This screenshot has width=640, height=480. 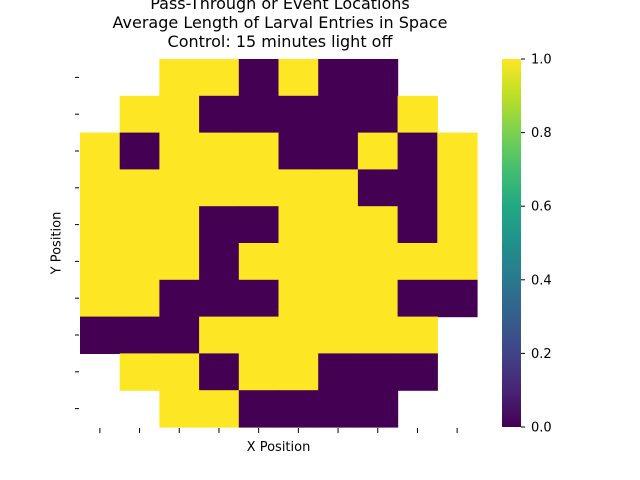 What do you see at coordinates (280, 41) in the screenshot?
I see `title-line-3: Control: 15 minutes light off` at bounding box center [280, 41].